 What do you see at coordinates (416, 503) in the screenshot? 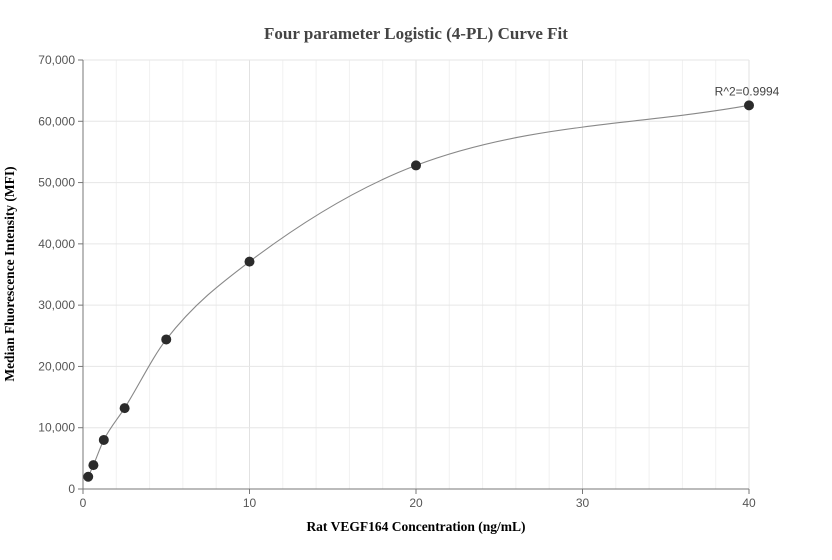
I see `x-tick-label: 20` at bounding box center [416, 503].